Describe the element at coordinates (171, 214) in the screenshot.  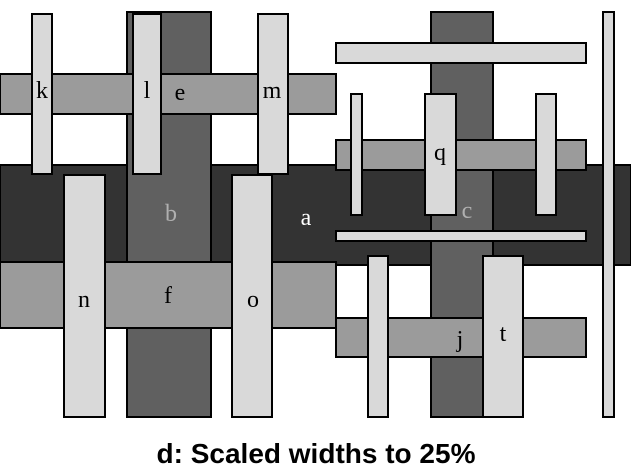
I see `label-b: b` at that location.